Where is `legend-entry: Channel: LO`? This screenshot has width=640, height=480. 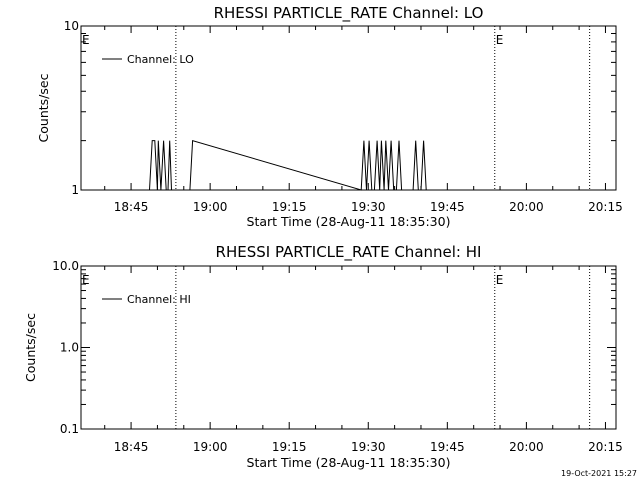
legend-entry: Channel: LO is located at coordinates (160, 59).